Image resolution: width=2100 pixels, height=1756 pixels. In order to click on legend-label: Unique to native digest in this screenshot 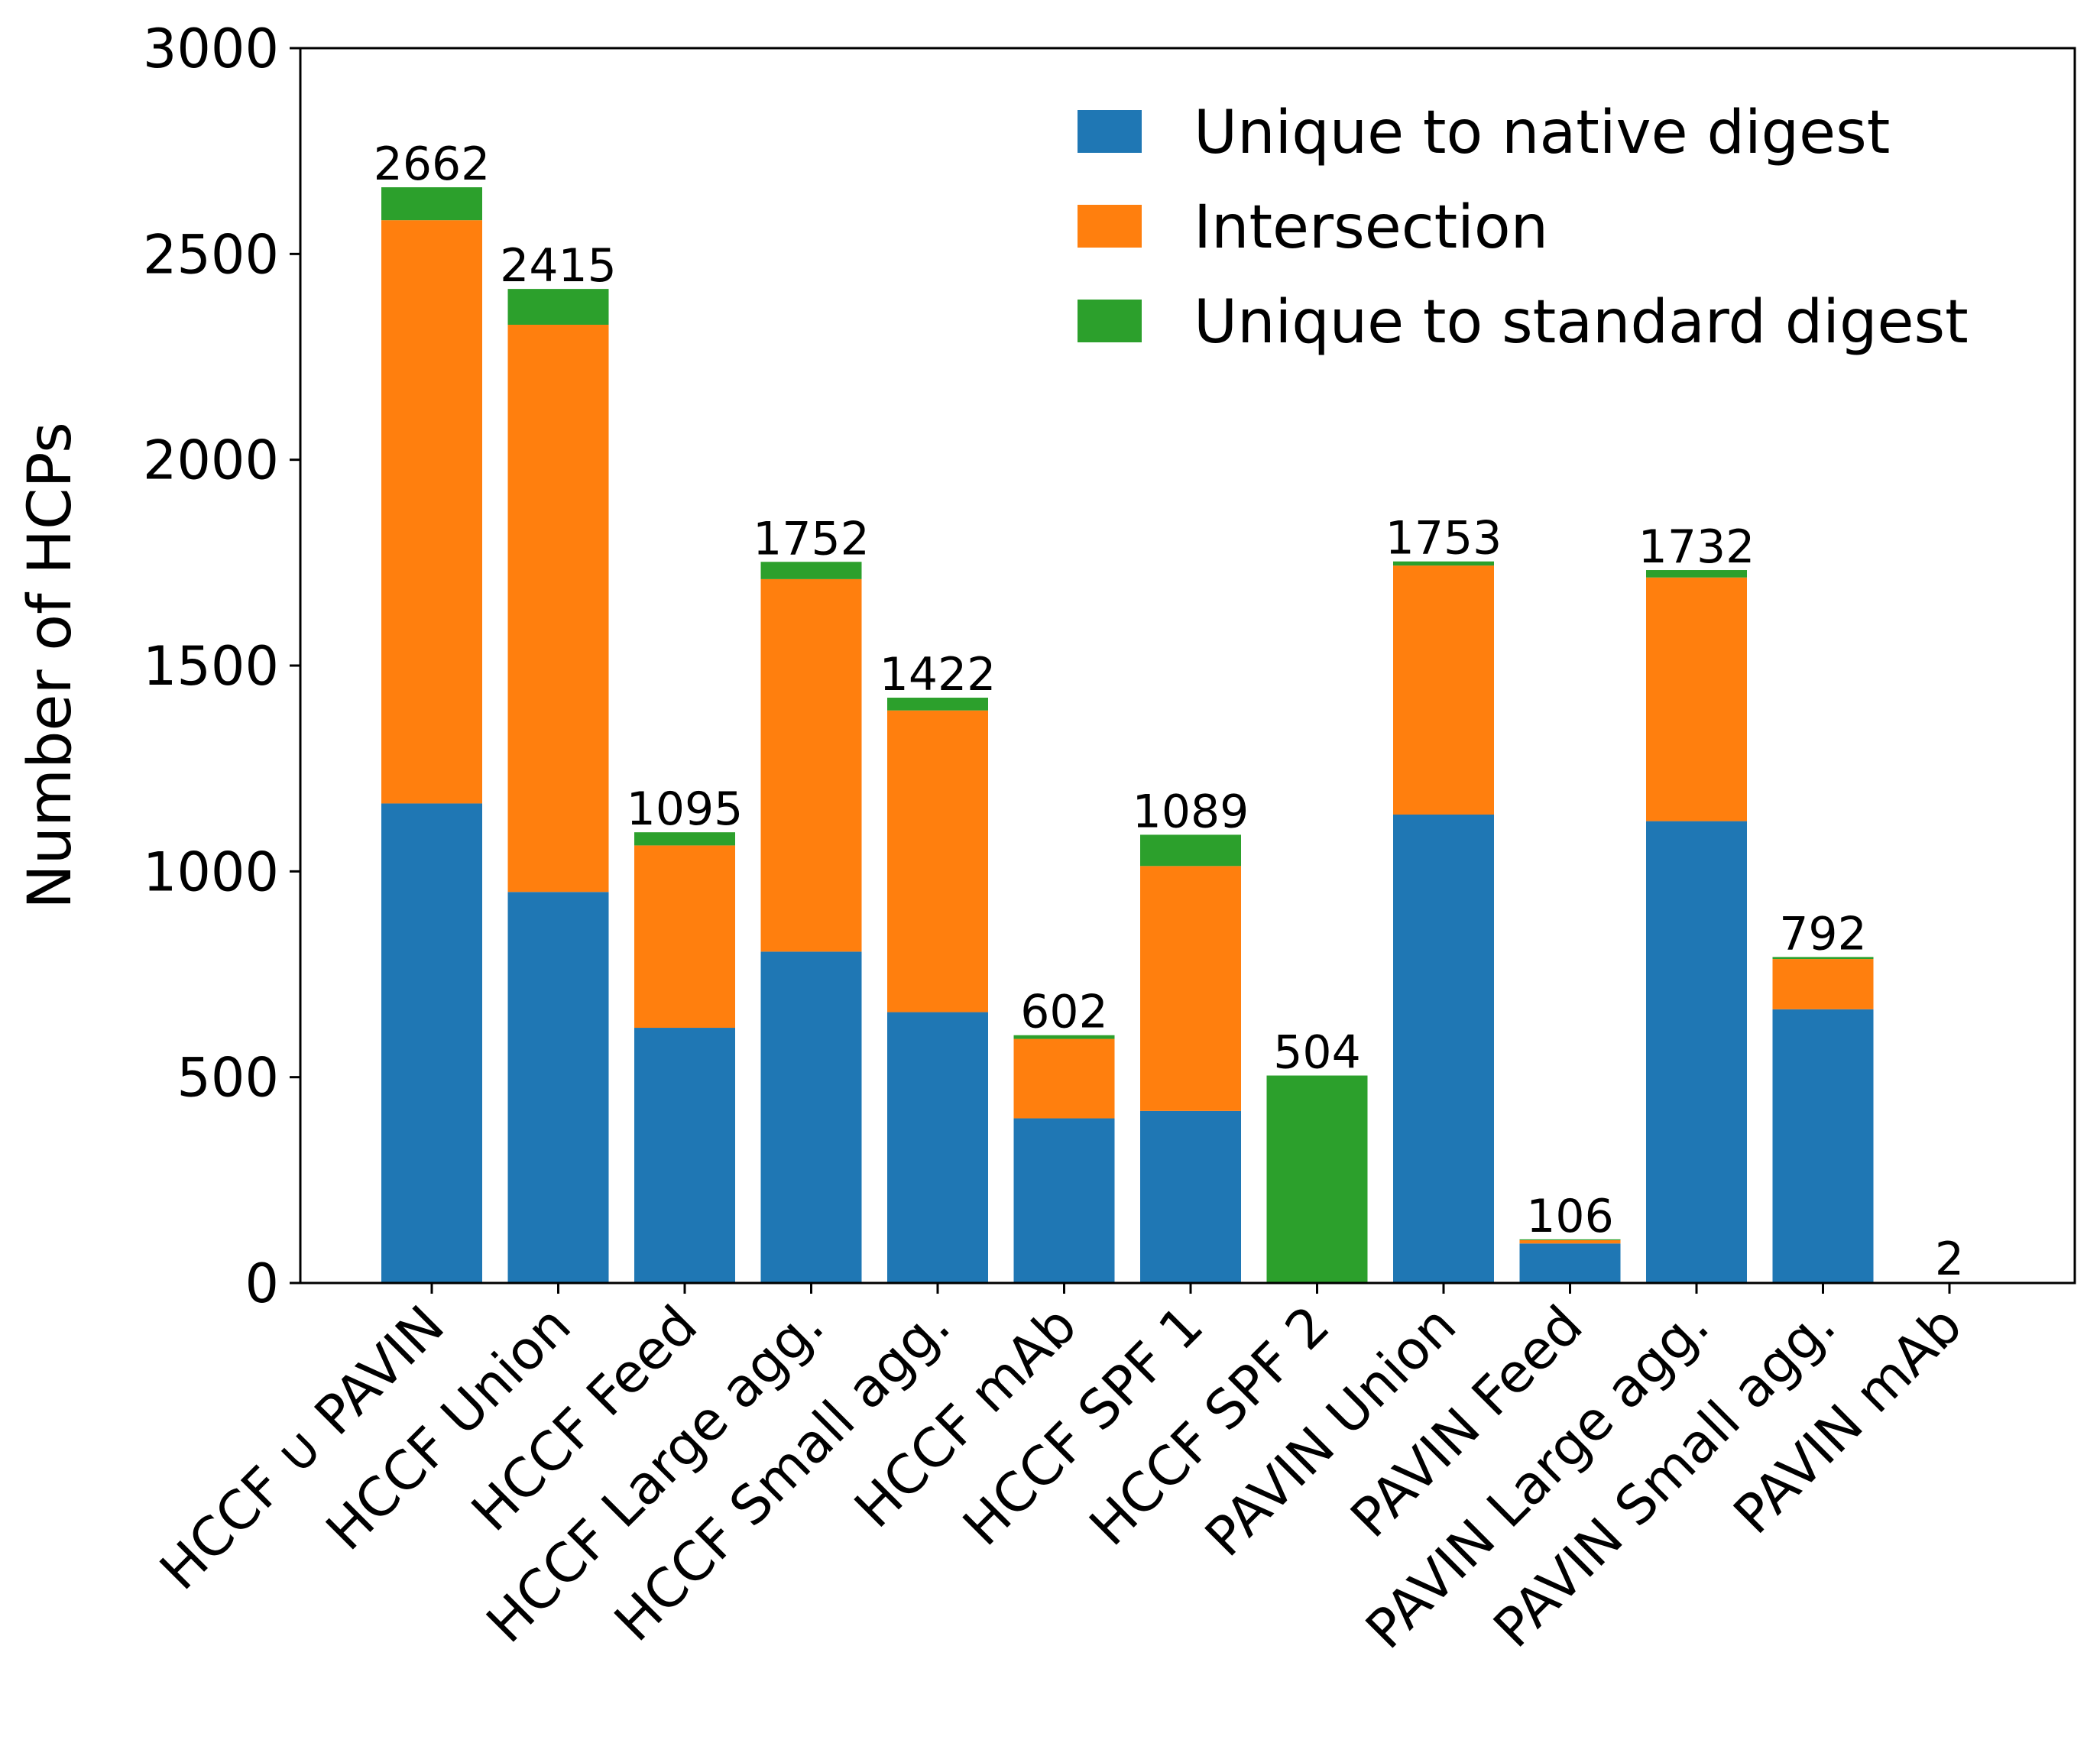, I will do `click(1542, 133)`.